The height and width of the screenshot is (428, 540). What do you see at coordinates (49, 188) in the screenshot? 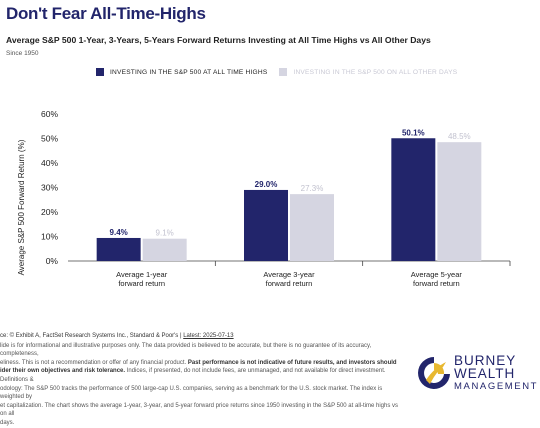
I see `y-tick-label: 30%` at bounding box center [49, 188].